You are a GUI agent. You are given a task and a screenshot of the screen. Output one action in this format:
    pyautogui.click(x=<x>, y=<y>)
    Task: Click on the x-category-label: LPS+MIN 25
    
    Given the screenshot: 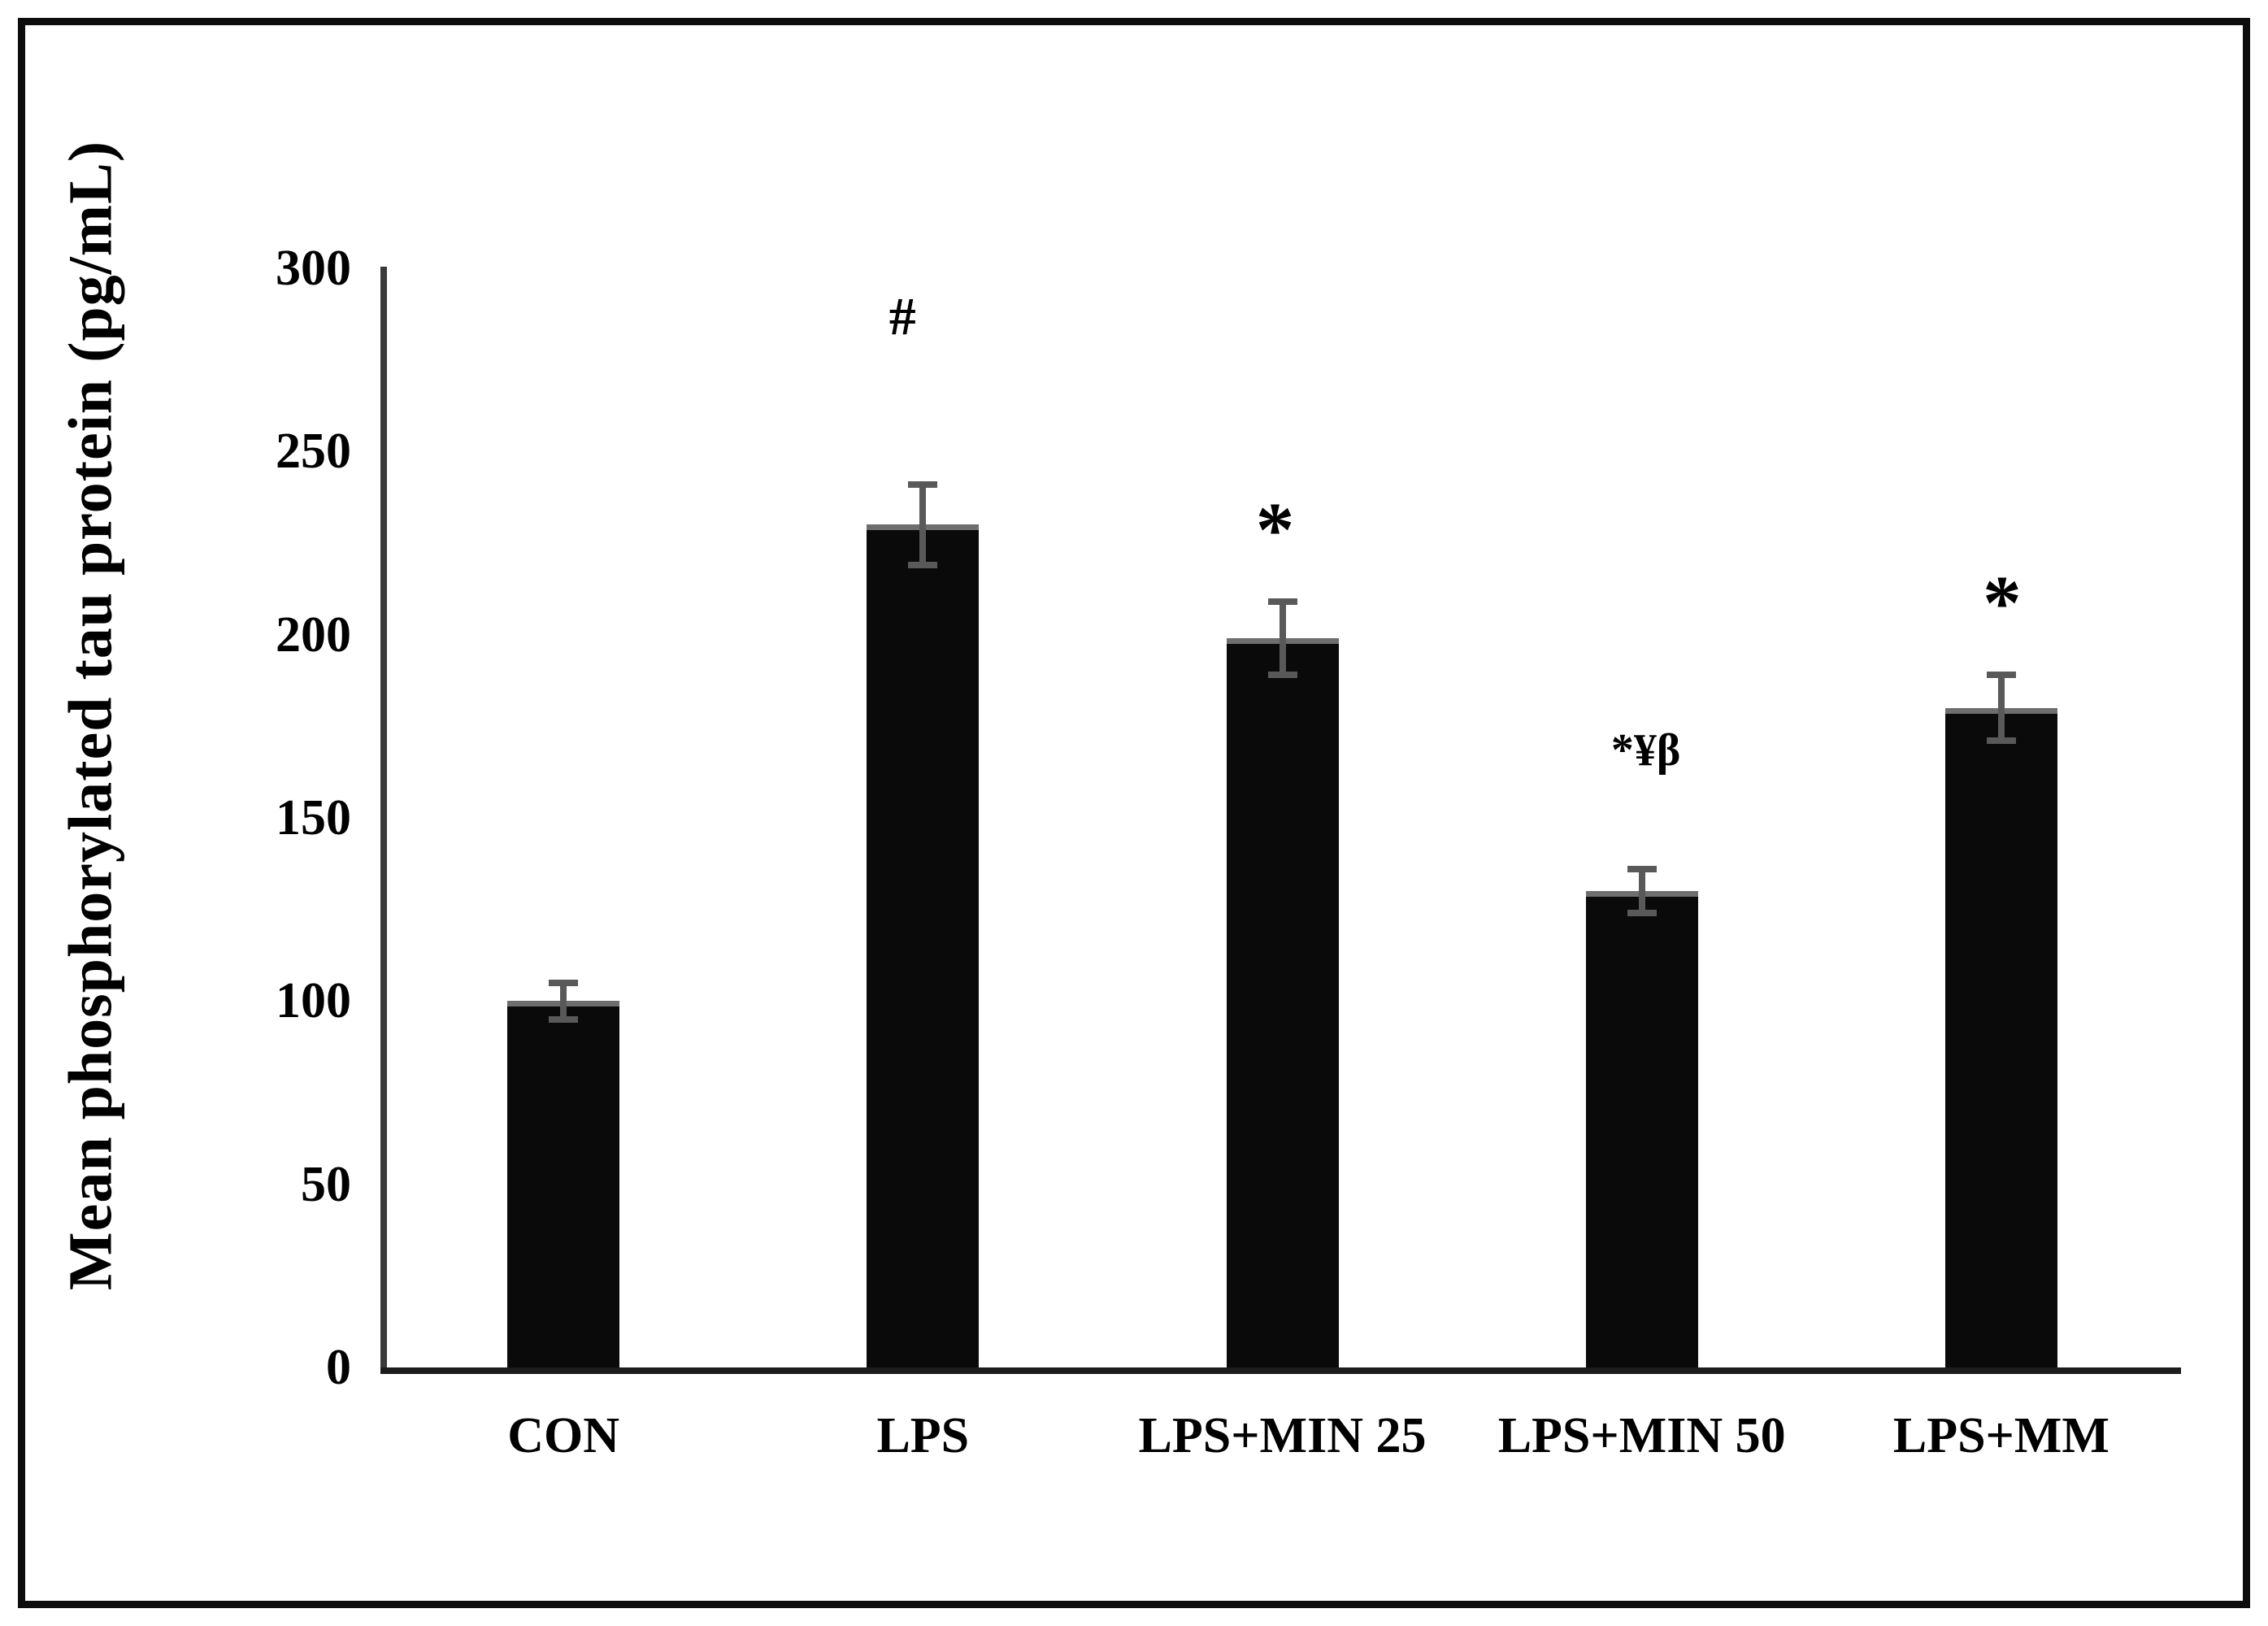 What is the action you would take?
    pyautogui.click(x=1282, y=1435)
    